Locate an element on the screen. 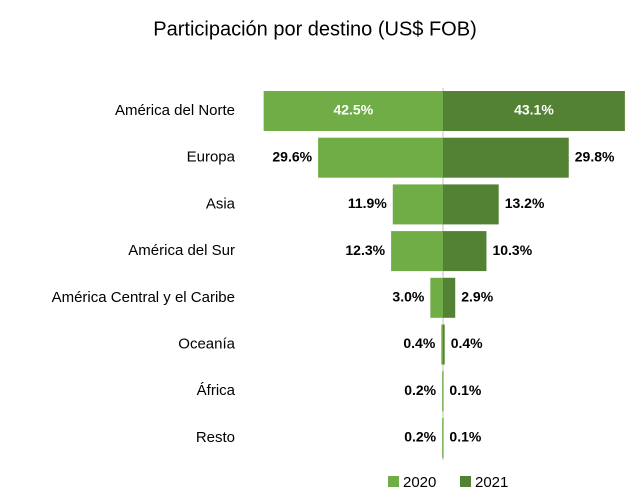 The width and height of the screenshot is (630, 491). value-label: 11.9% is located at coordinates (367, 203).